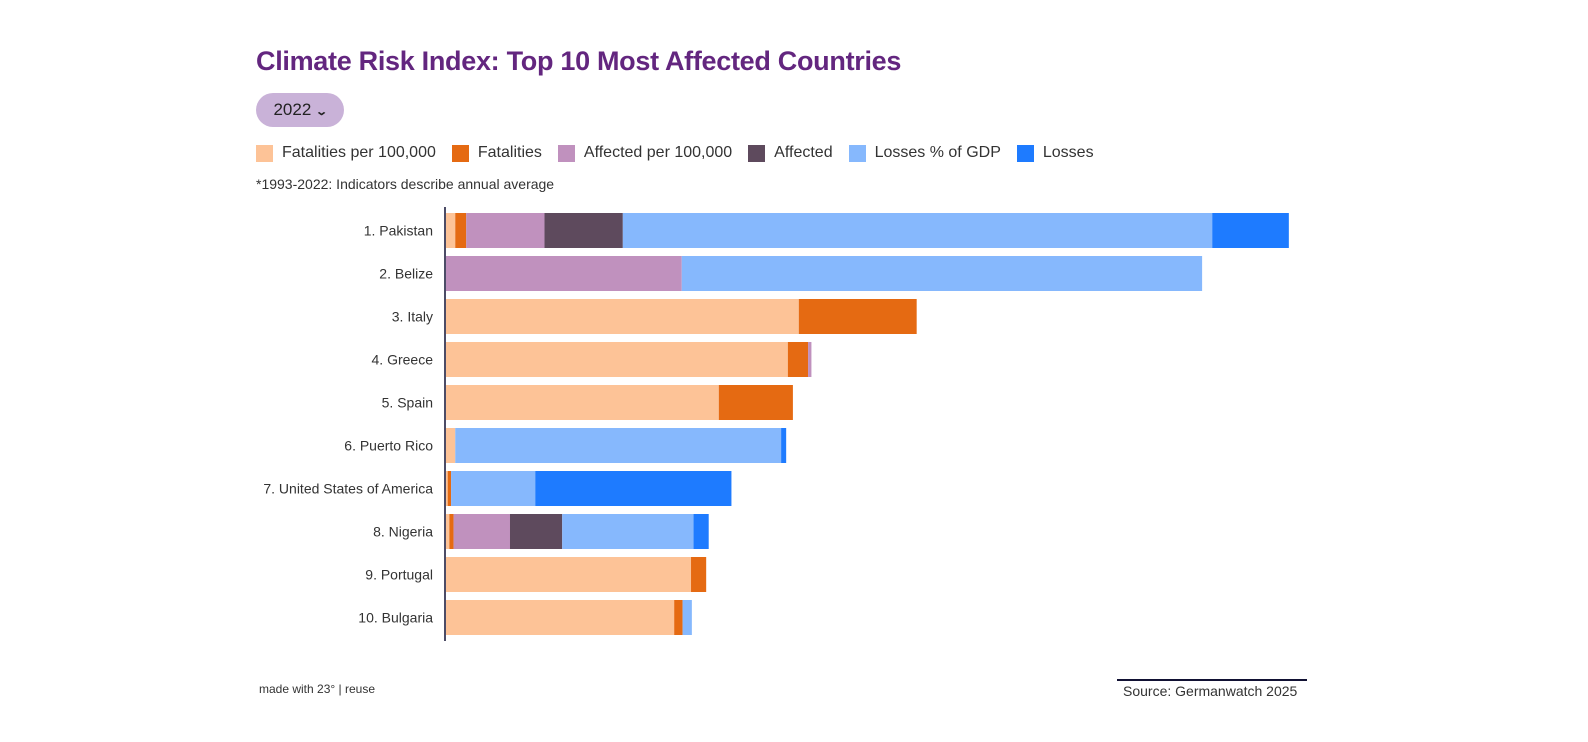  Describe the element at coordinates (658, 152) in the screenshot. I see `legend-label: Affected per 100,000` at that location.